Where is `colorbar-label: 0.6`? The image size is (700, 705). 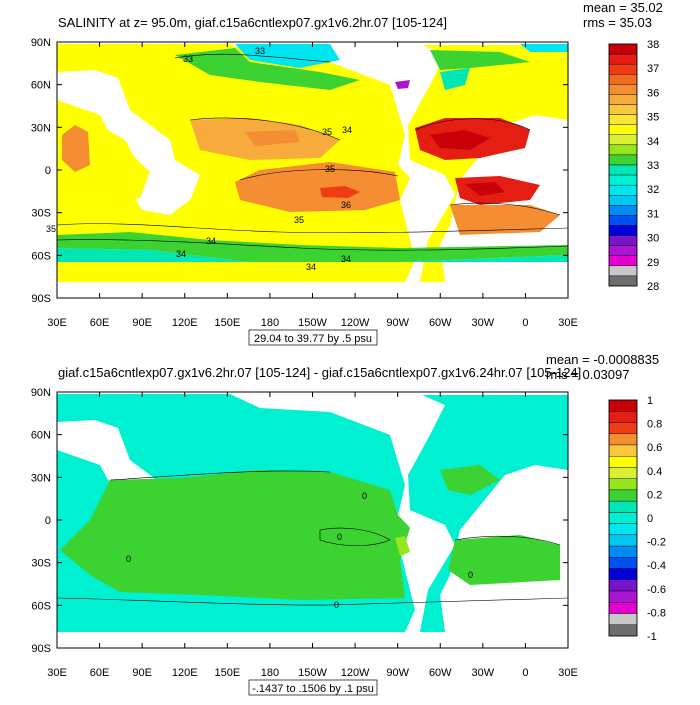
colorbar-label: 0.6 is located at coordinates (654, 448).